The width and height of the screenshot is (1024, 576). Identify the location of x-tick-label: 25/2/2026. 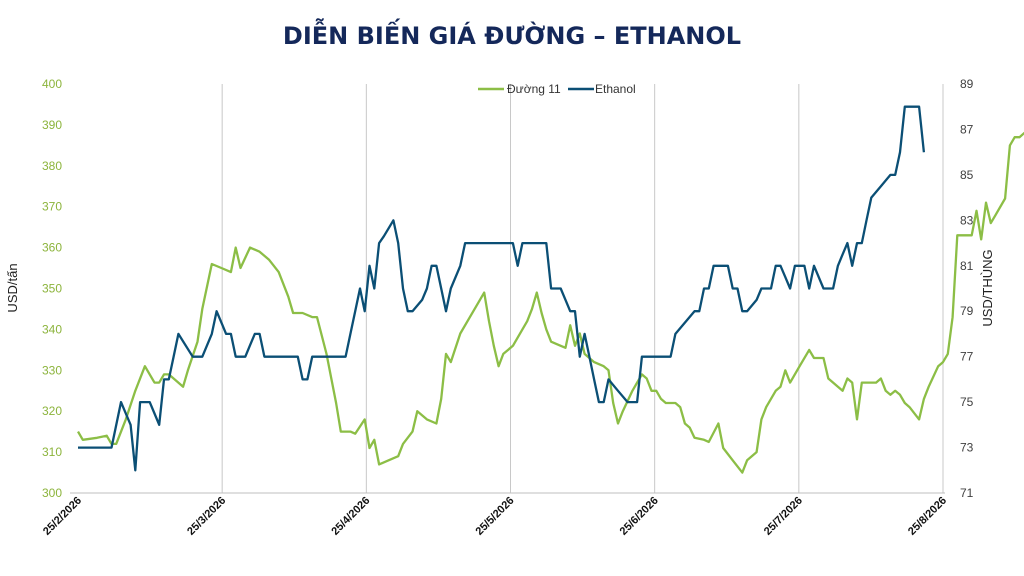
(62, 516).